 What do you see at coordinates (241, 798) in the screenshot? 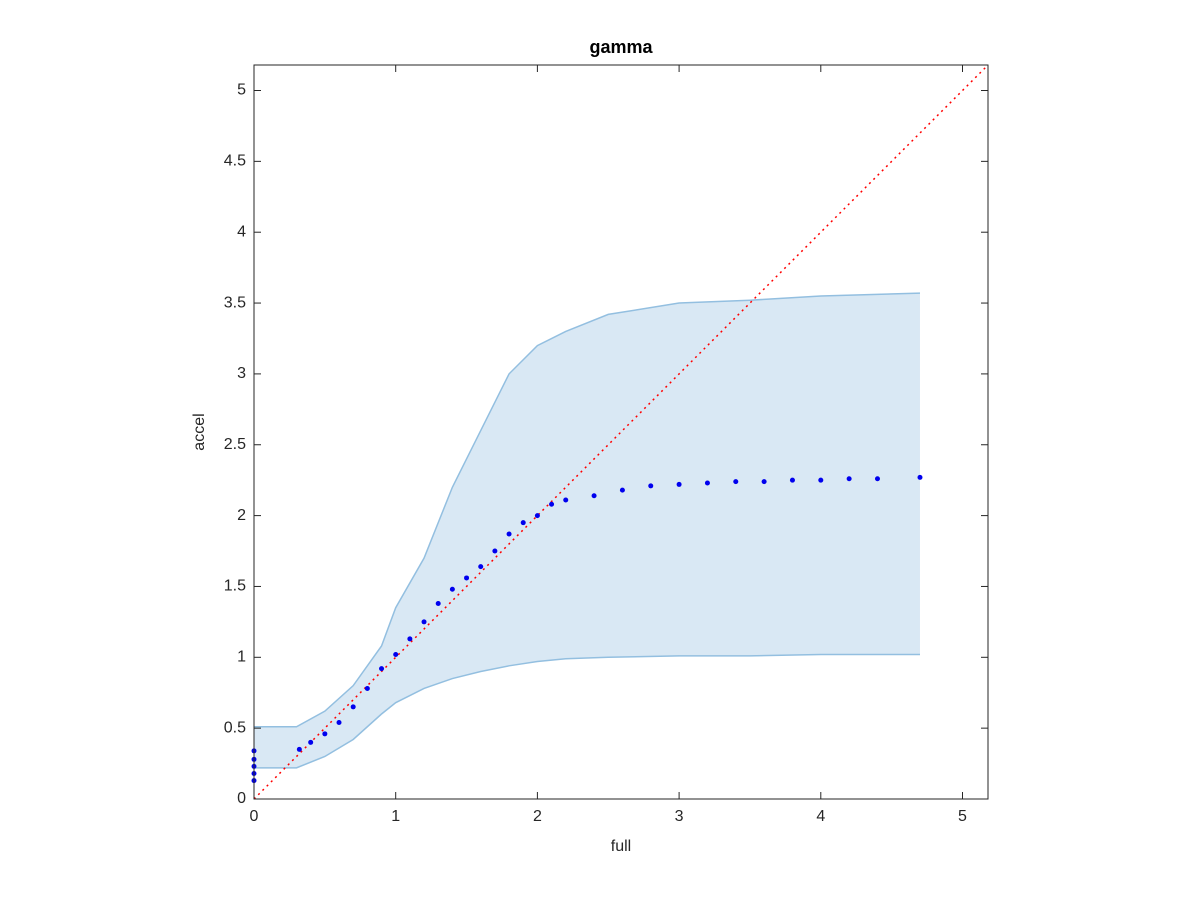
I see `y-tick-label: 0` at bounding box center [241, 798].